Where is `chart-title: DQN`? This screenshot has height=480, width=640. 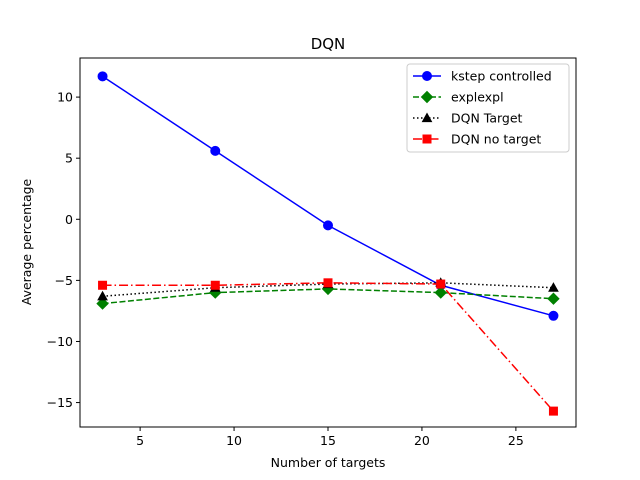 chart-title: DQN is located at coordinates (328, 44).